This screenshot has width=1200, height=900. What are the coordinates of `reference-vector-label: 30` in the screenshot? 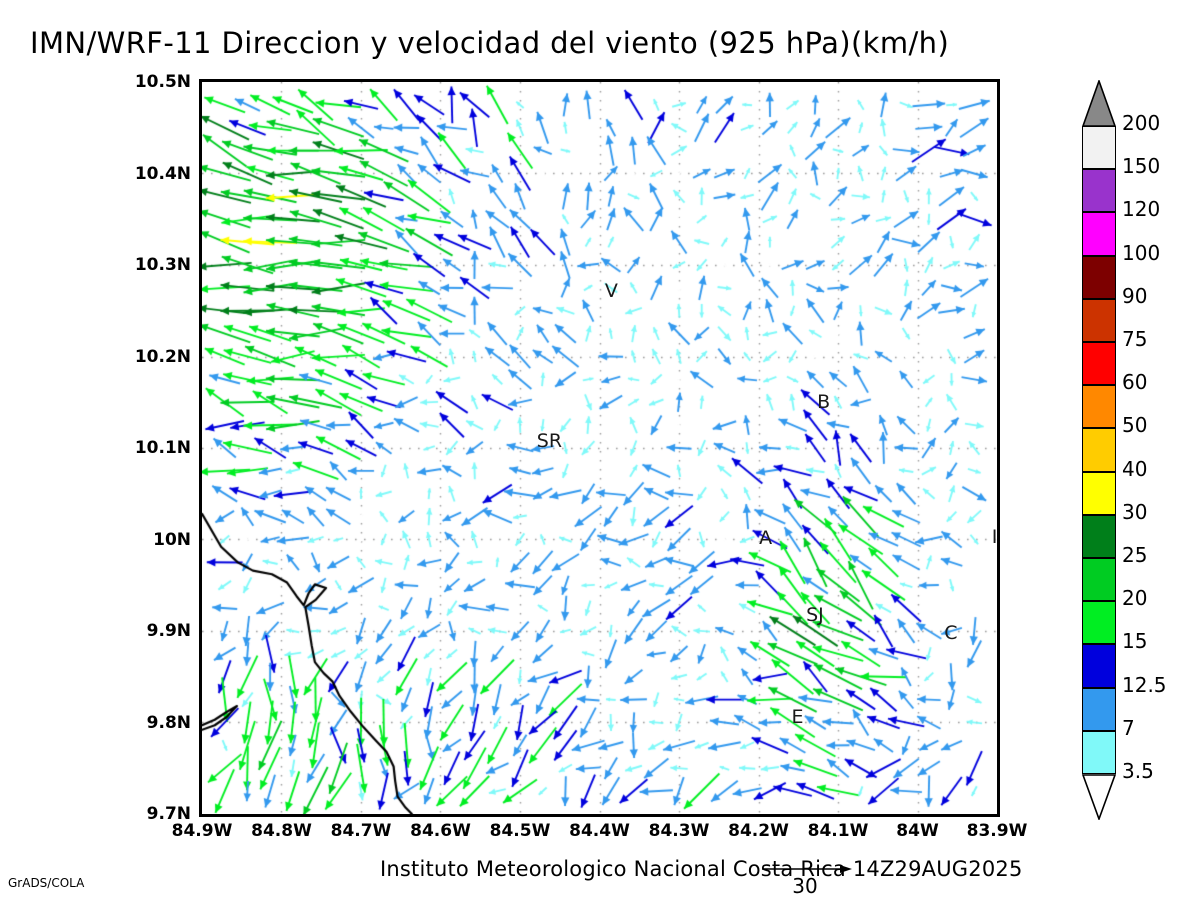 It's located at (805, 886).